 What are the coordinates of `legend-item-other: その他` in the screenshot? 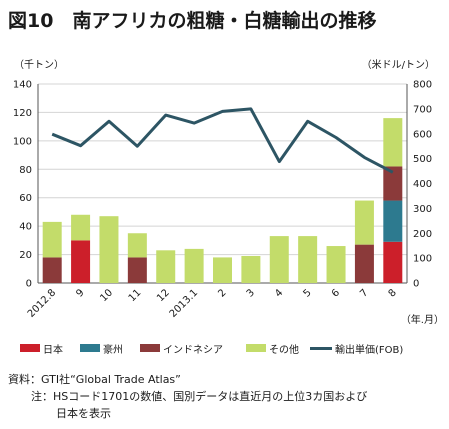 It's located at (272, 348).